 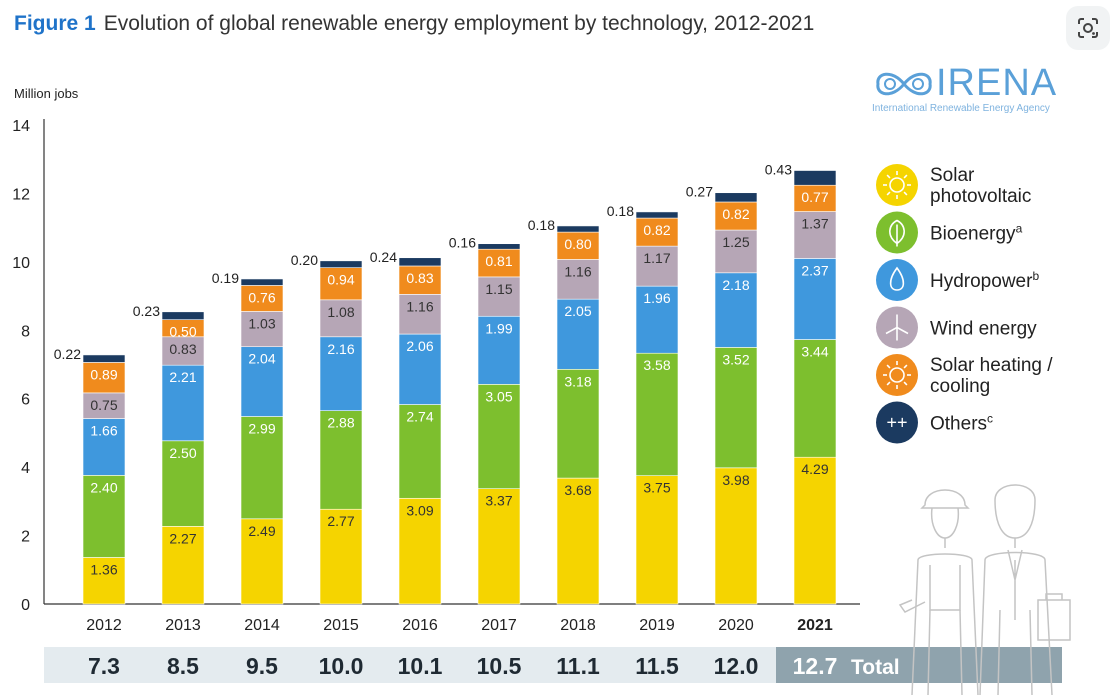 What do you see at coordinates (341, 666) in the screenshot?
I see `total-value: 10.0` at bounding box center [341, 666].